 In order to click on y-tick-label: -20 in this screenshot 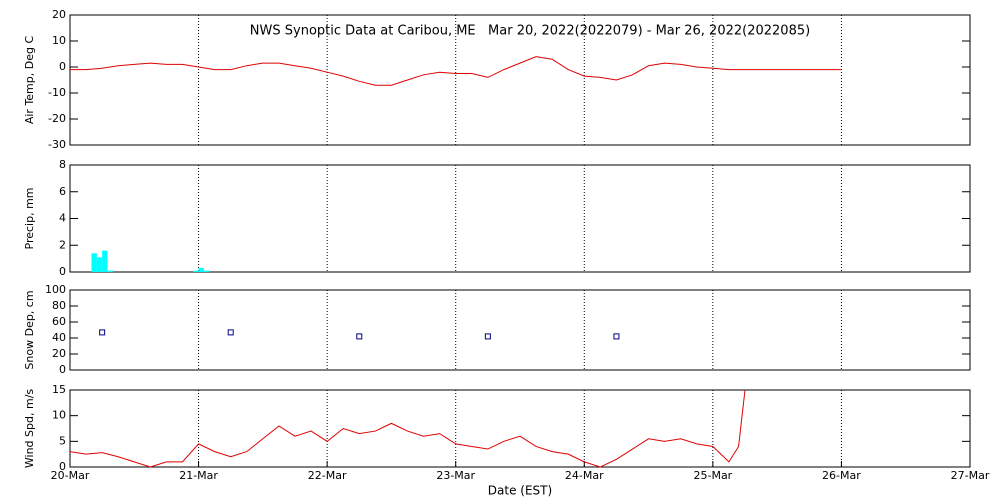, I will do `click(57, 118)`.